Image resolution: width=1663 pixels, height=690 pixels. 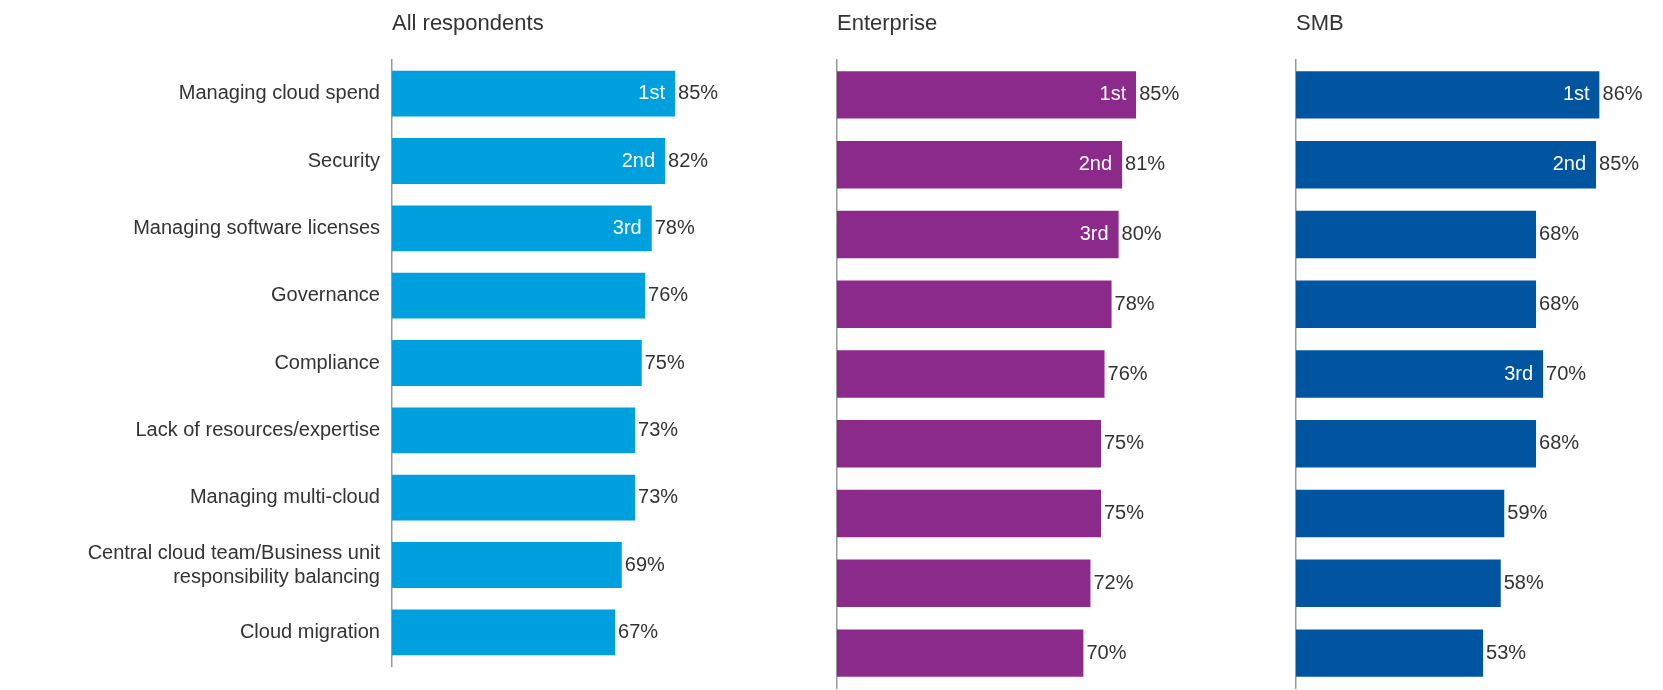 What do you see at coordinates (688, 159) in the screenshot?
I see `data-label: 82%` at bounding box center [688, 159].